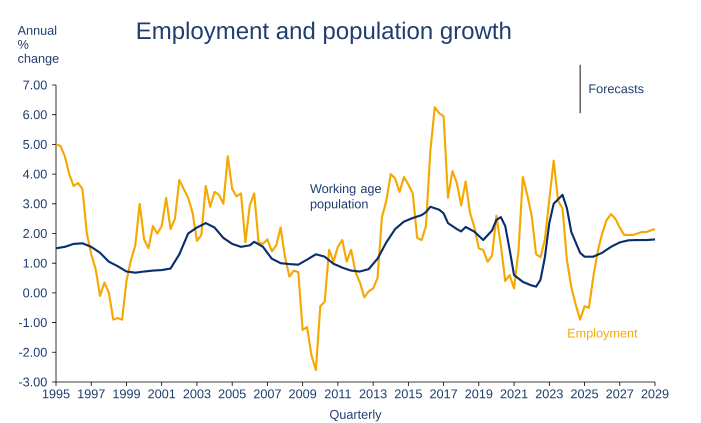 The image size is (701, 423). Describe the element at coordinates (32, 382) in the screenshot. I see `y-tick-label: -3.00` at that location.